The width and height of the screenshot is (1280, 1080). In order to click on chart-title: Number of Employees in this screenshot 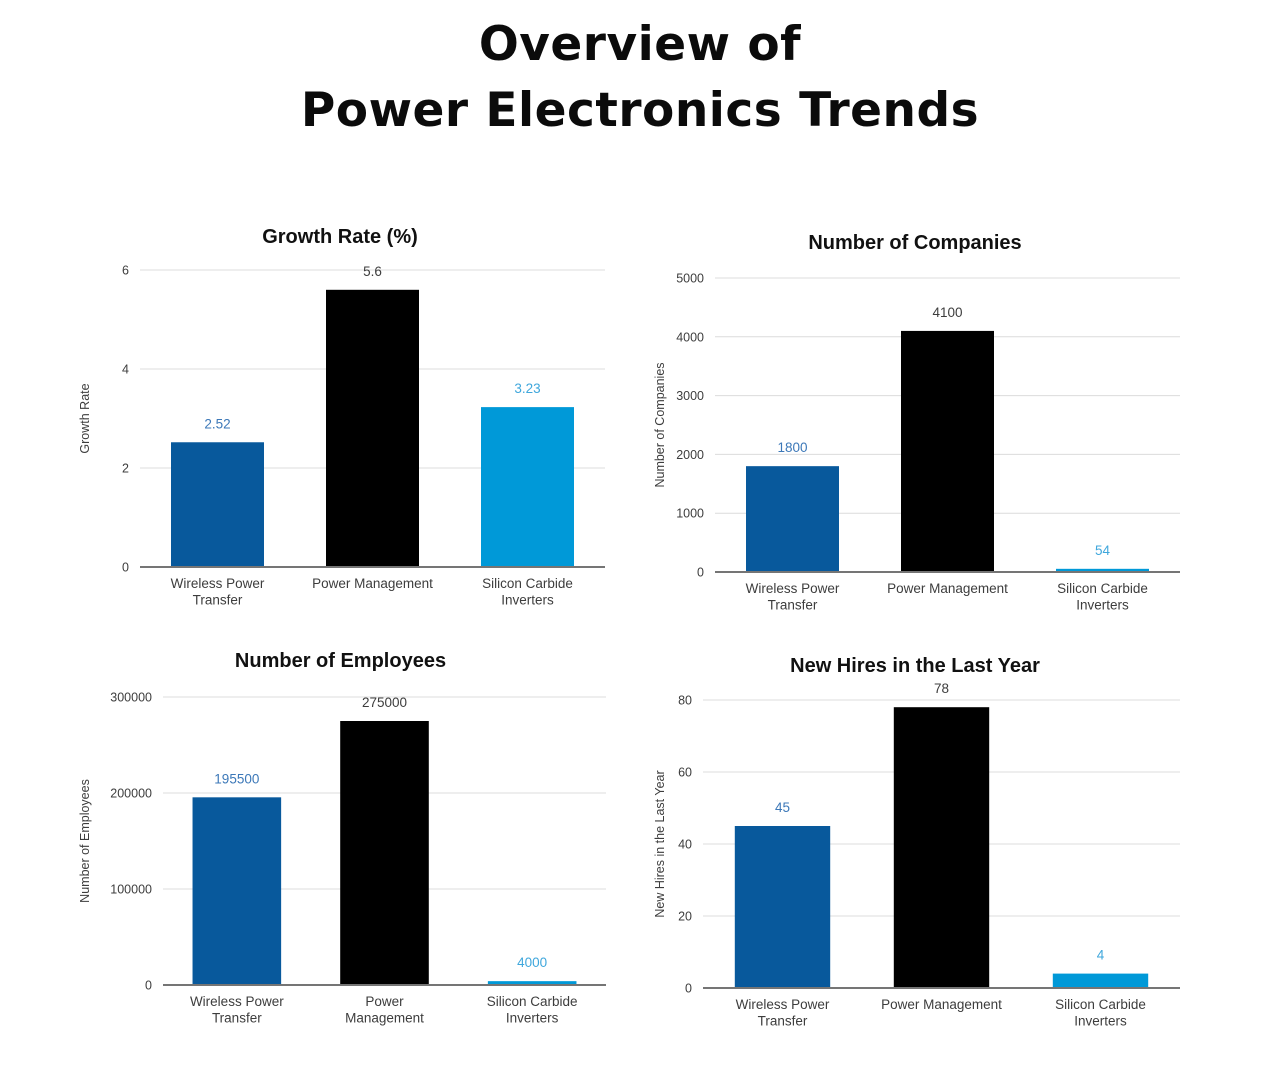, I will do `click(340, 661)`.